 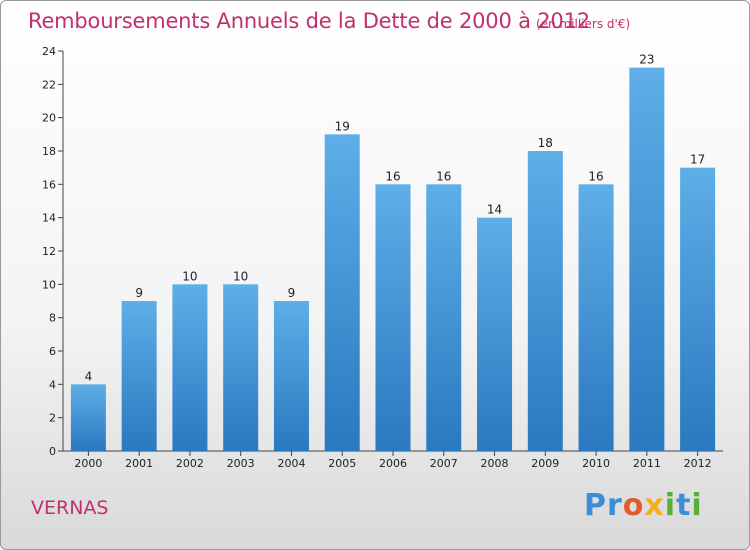 I want to click on data-label: 17, so click(x=697, y=160).